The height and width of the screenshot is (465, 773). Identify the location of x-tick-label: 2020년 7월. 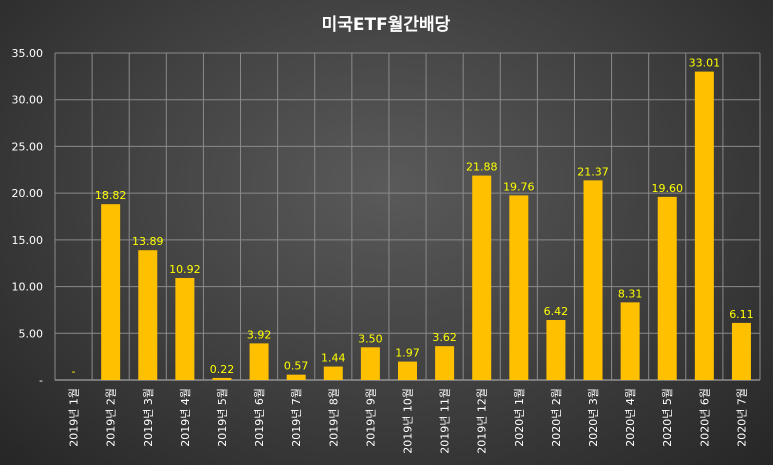
(741, 417).